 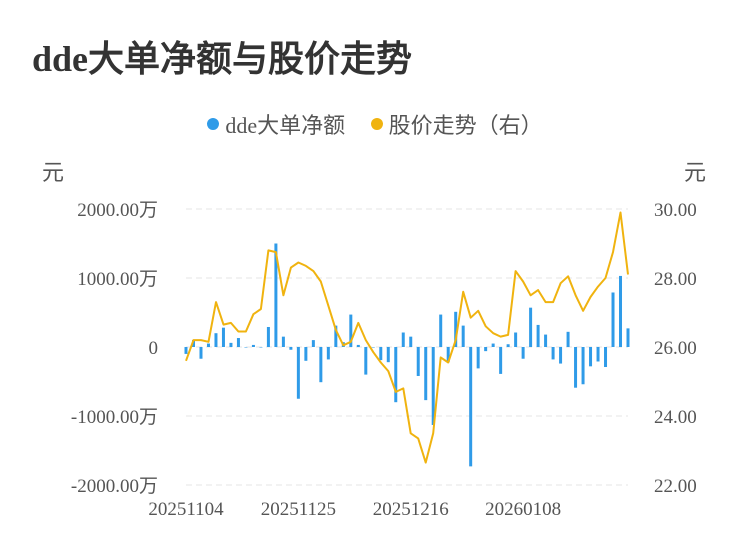 I want to click on y-left-tick-label: 0, so click(x=154, y=348).